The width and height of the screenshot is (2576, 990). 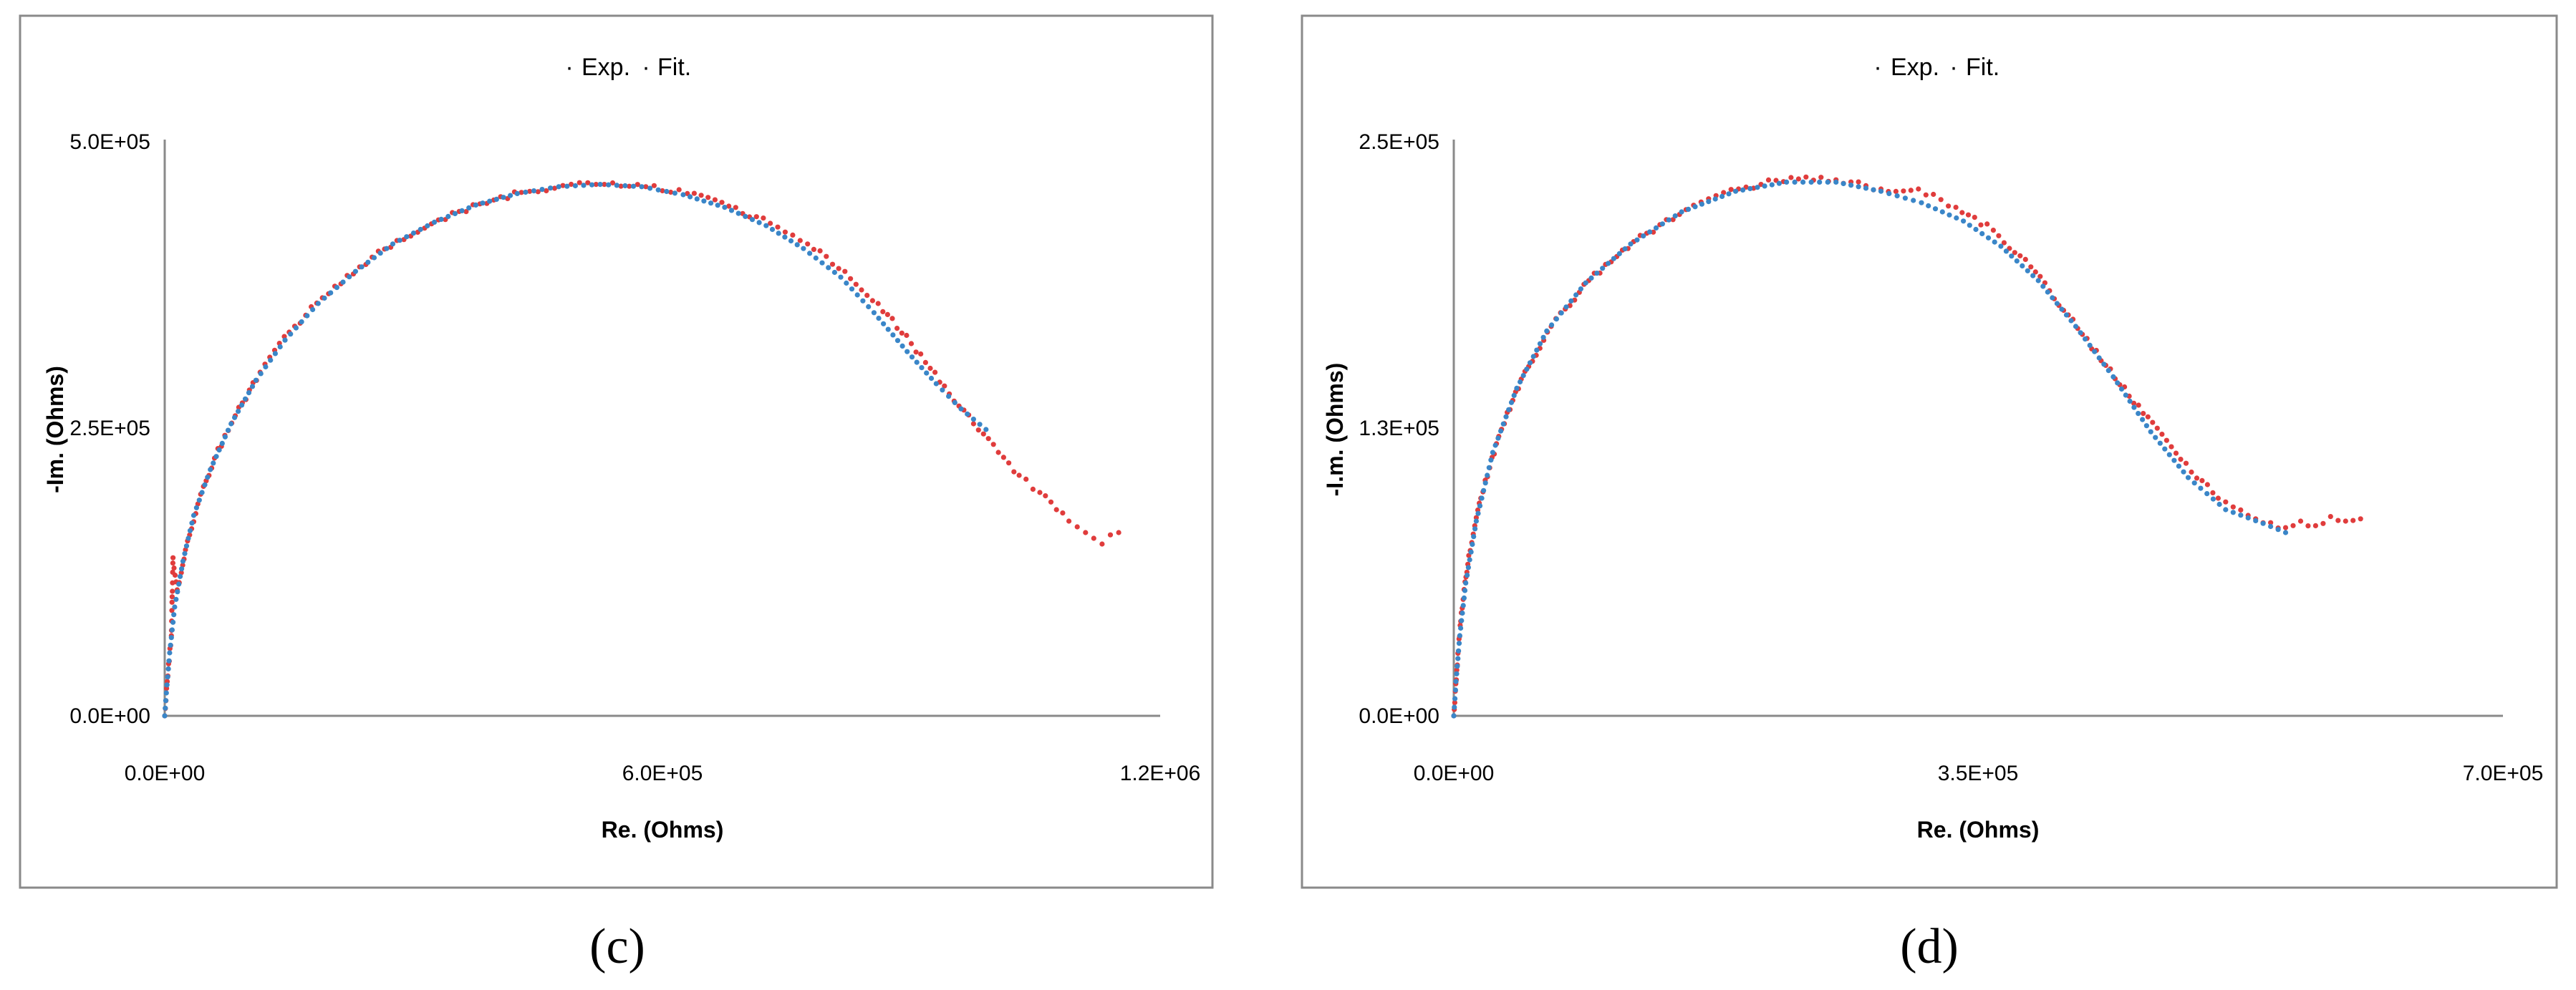 What do you see at coordinates (1877, 67) in the screenshot?
I see `legend-marker-exp: ·` at bounding box center [1877, 67].